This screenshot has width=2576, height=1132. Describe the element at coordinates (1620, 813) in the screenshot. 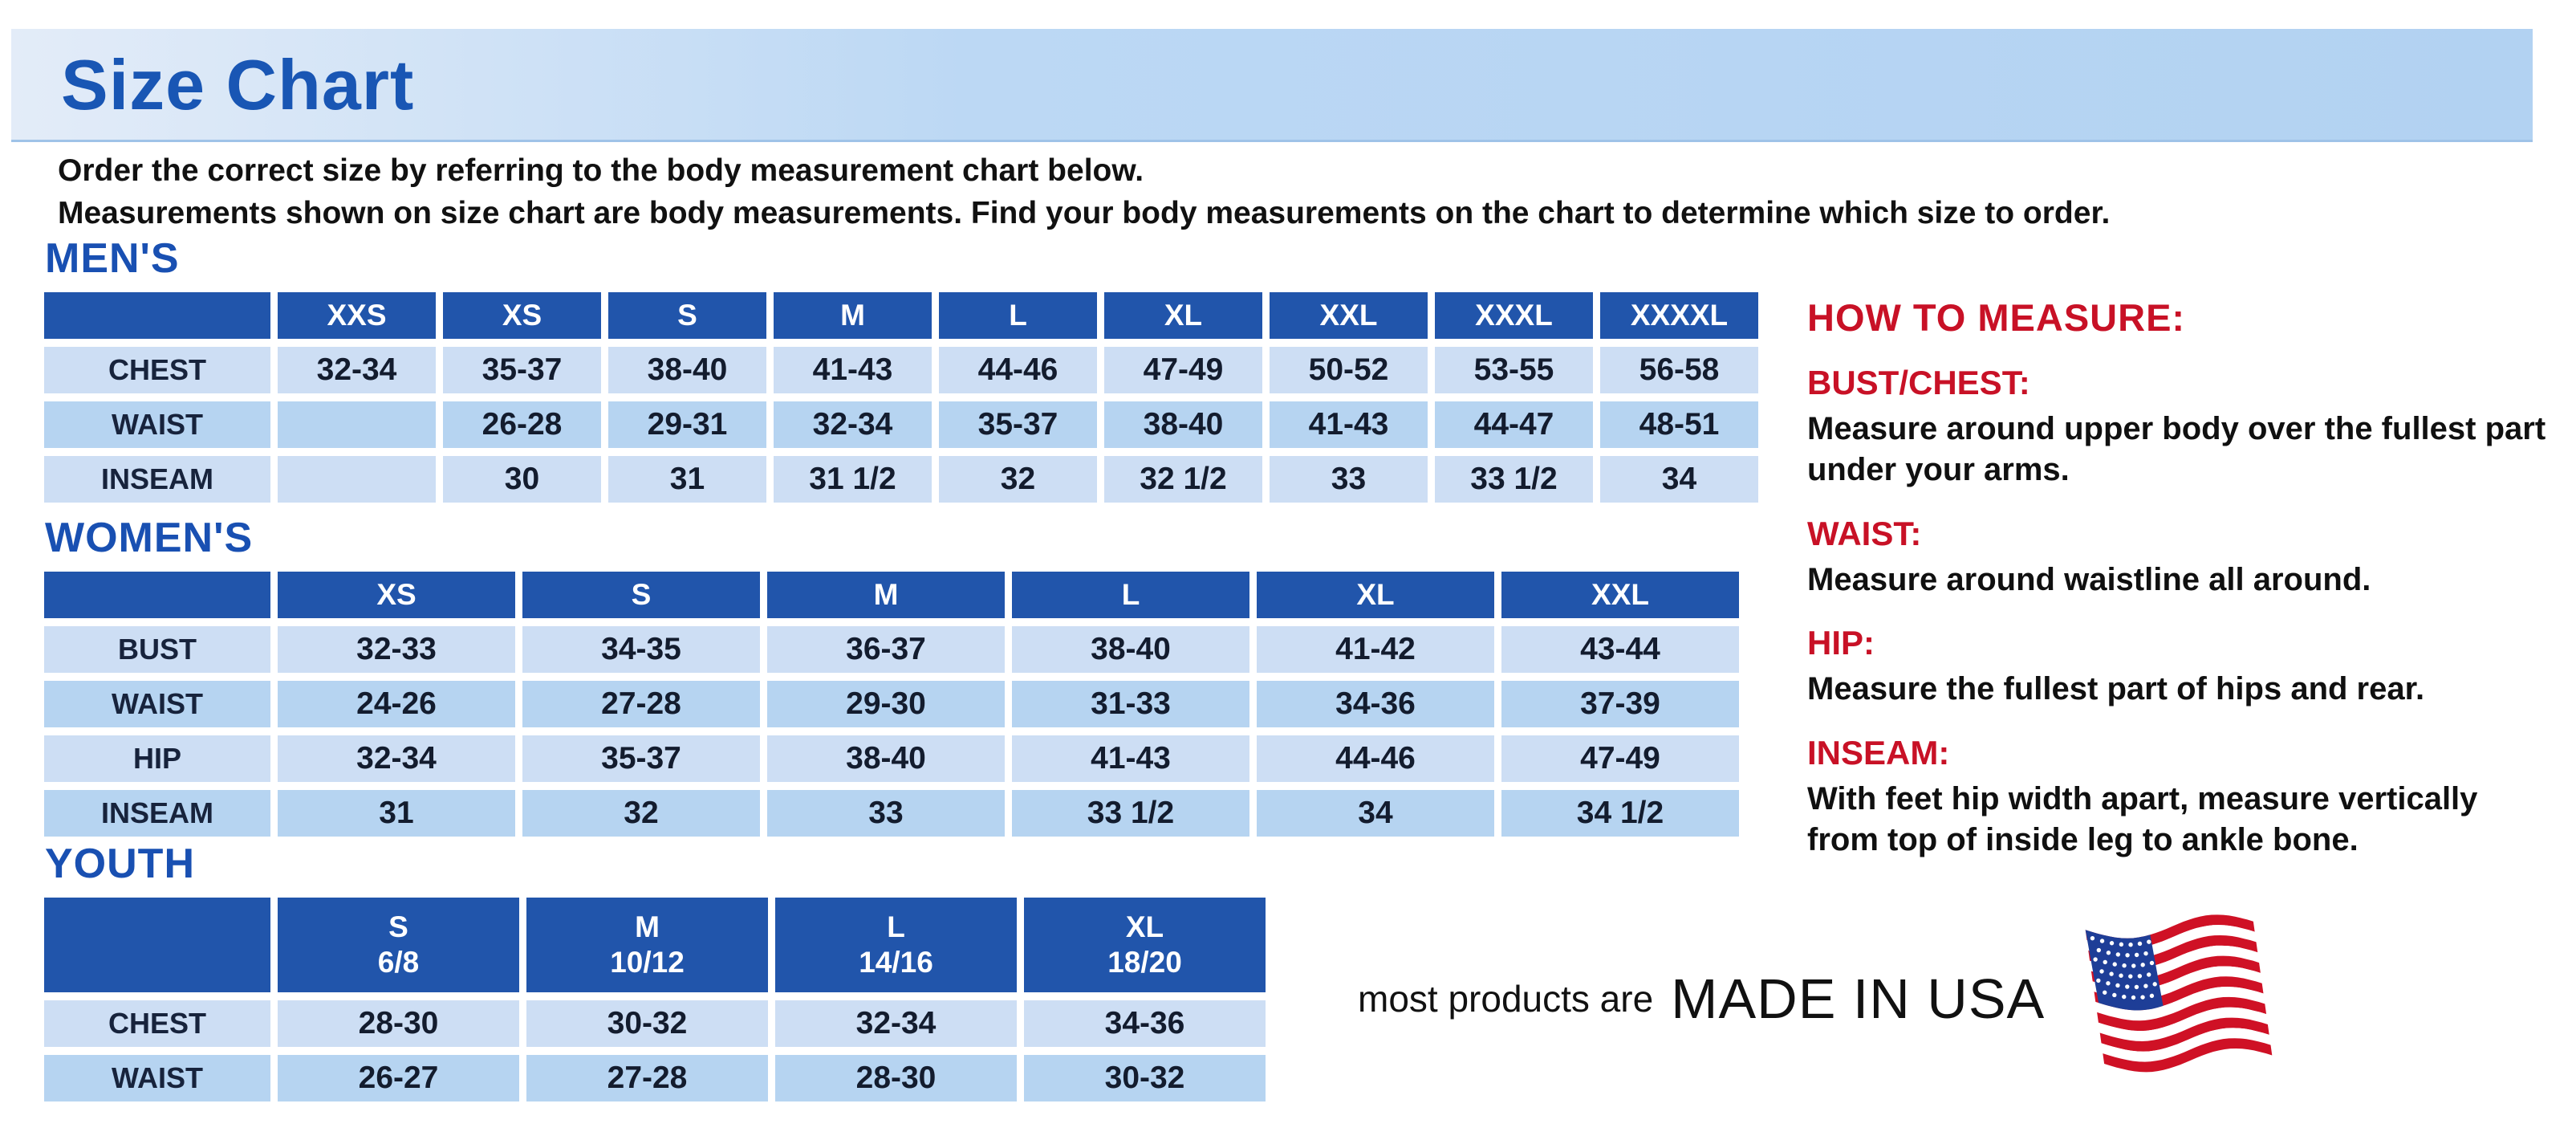

I see `measurement-value-cell: 34 1/2` at that location.